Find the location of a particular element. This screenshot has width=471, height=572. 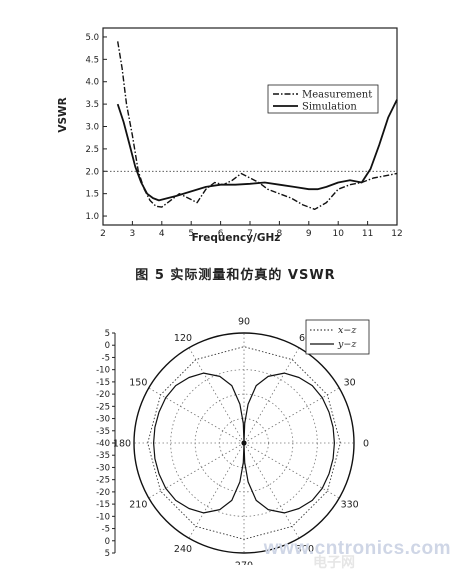

polar-angle-label: 0 is located at coordinates (366, 444).